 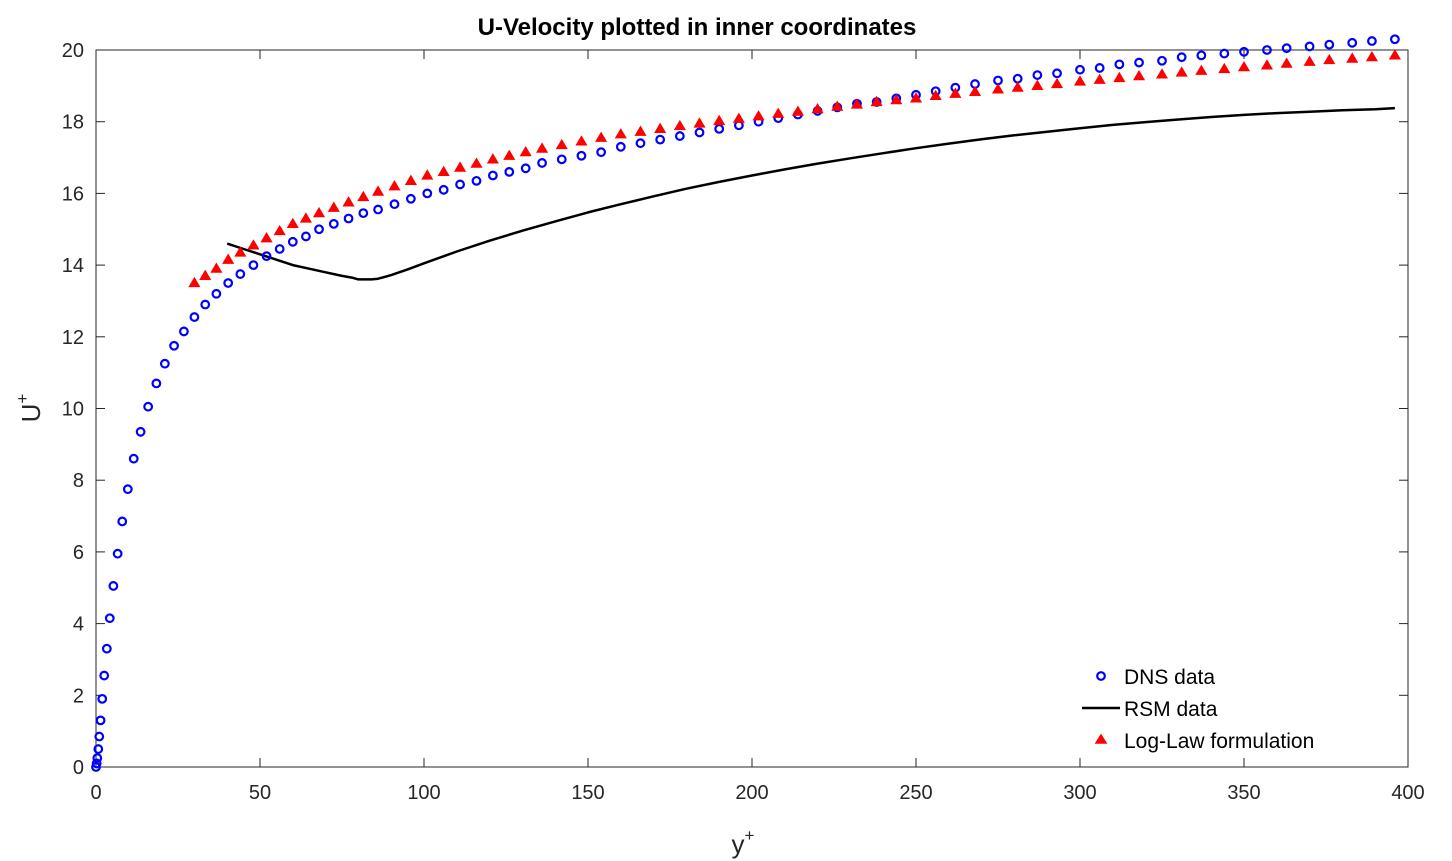 I want to click on legend-marker-dns, so click(x=1101, y=676).